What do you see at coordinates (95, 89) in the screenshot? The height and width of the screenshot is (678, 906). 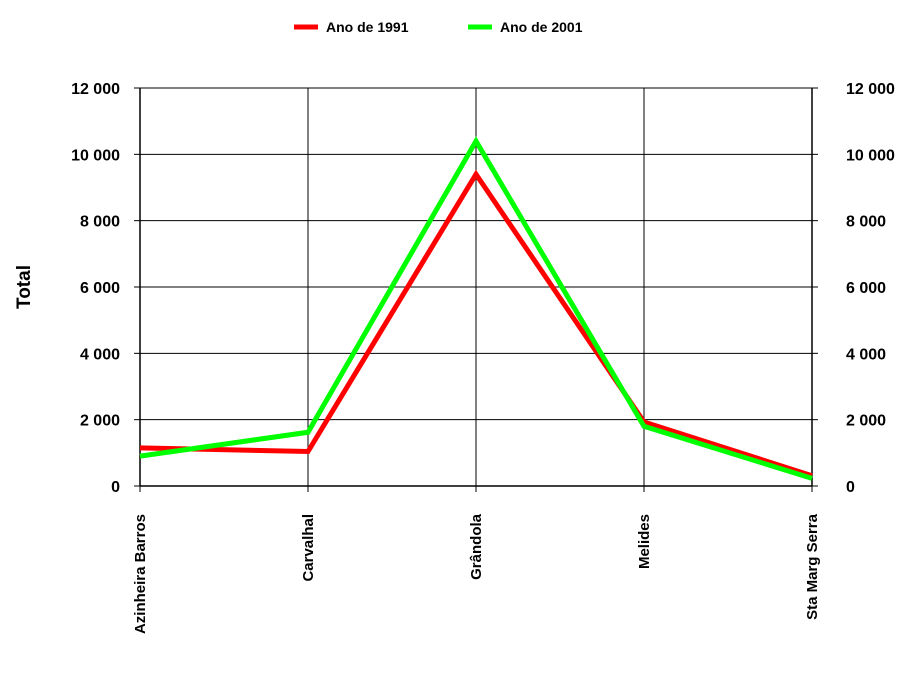 I see `y-tick-label-left: 12 000` at bounding box center [95, 89].